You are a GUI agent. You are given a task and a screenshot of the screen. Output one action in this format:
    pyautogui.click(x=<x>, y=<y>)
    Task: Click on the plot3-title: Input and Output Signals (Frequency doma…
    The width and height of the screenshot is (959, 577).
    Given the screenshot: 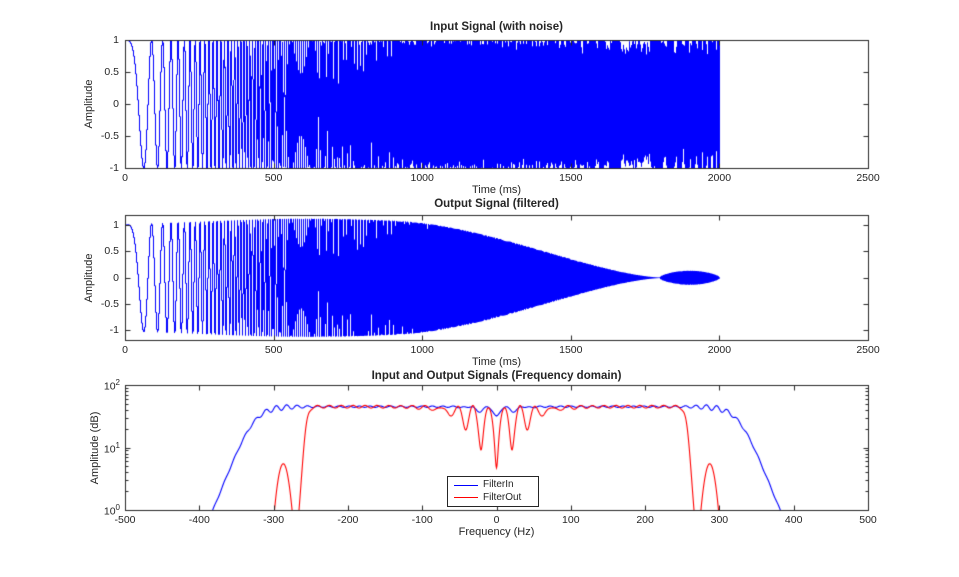 What is the action you would take?
    pyautogui.click(x=496, y=376)
    